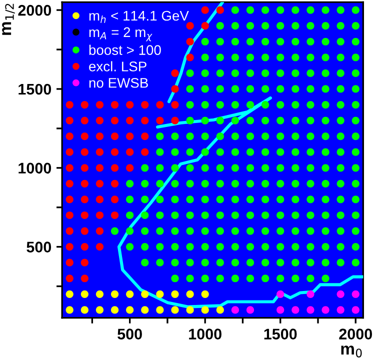 The image size is (374, 362). What do you see at coordinates (205, 334) in the screenshot?
I see `x-tick-label: 1000` at bounding box center [205, 334].